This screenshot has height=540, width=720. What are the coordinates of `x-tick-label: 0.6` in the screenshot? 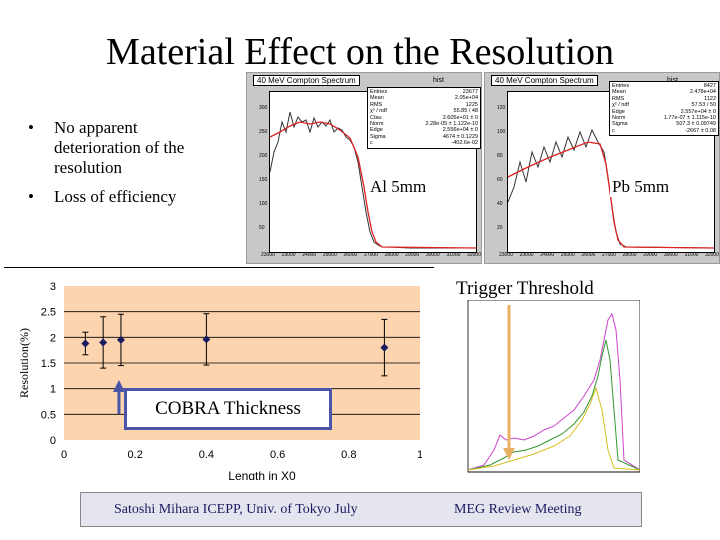 It's located at (277, 455).